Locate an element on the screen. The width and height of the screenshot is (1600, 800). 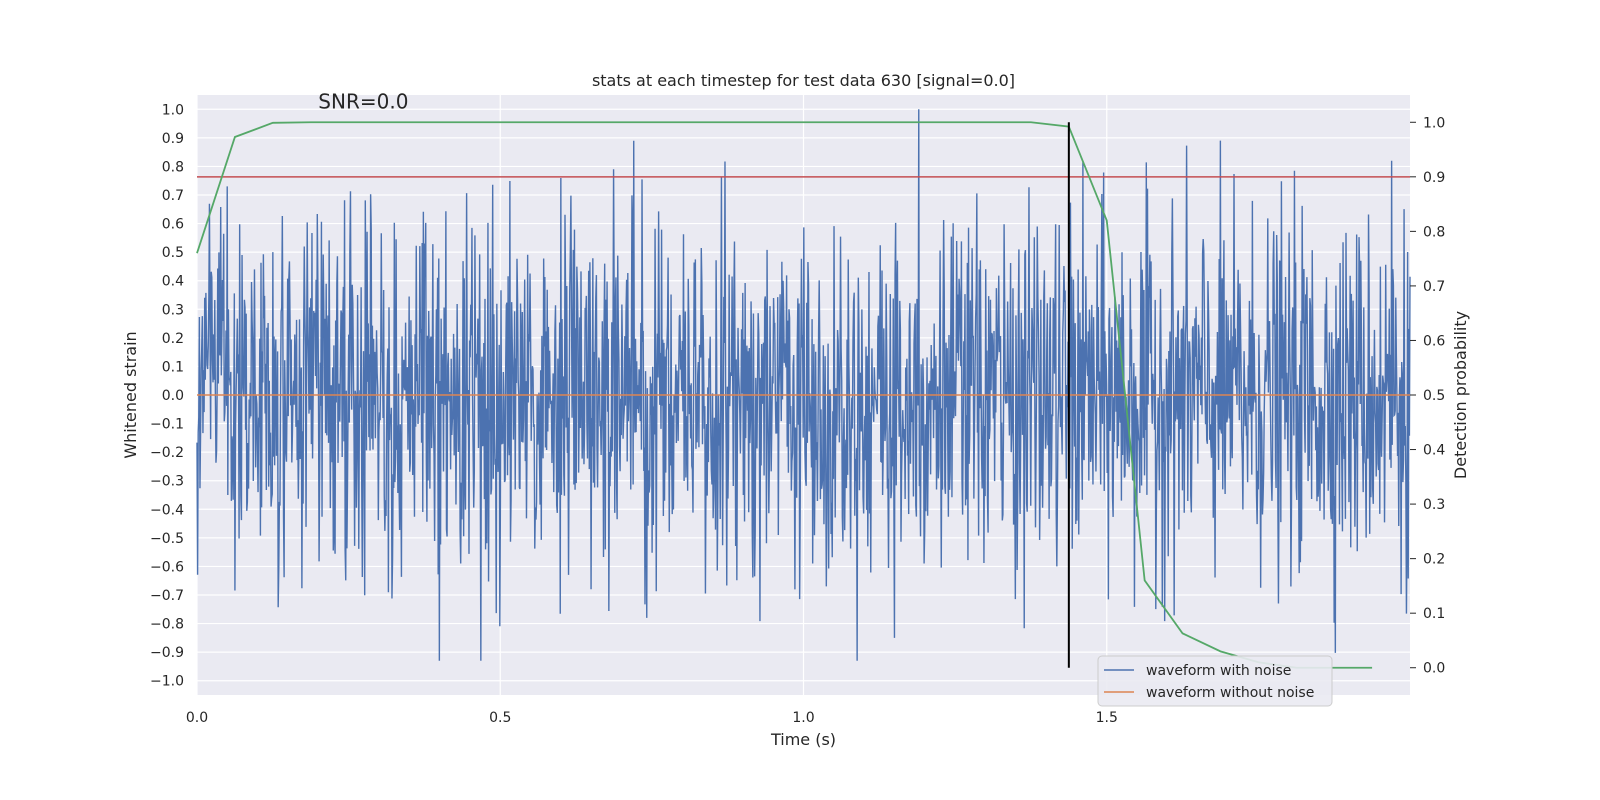
x-tick-label: 0.0 is located at coordinates (197, 718).